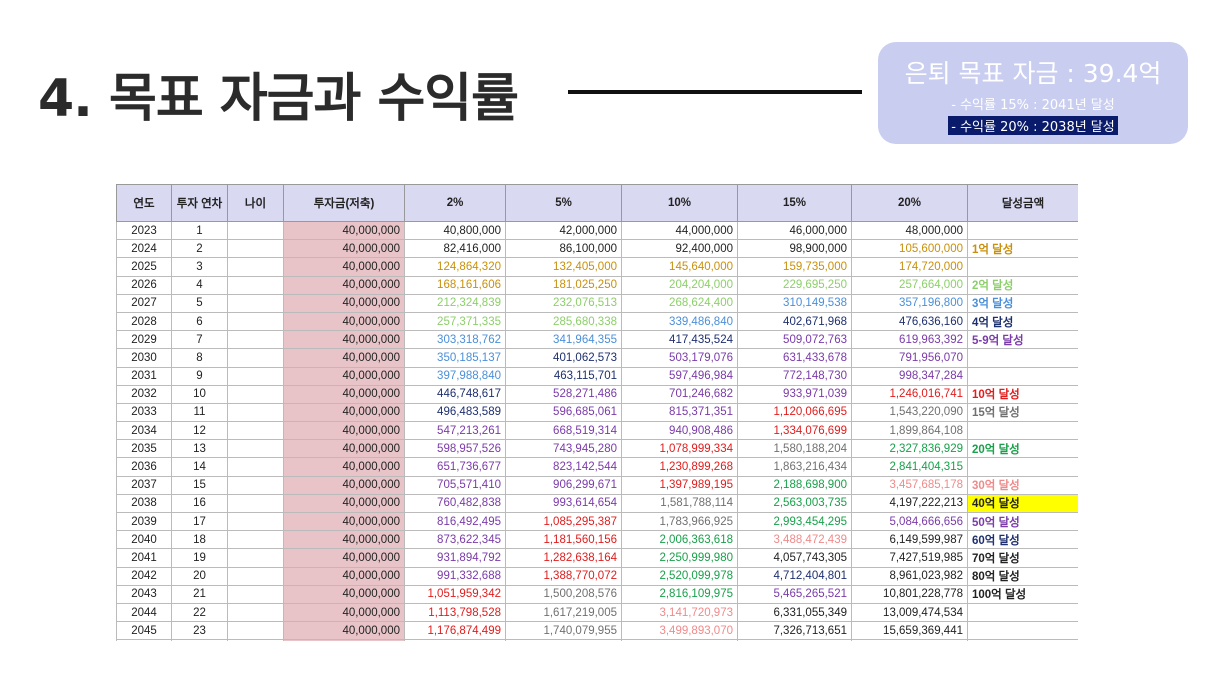 The width and height of the screenshot is (1216, 684). I want to click on cell-value: 10,801,228,778, so click(909, 594).